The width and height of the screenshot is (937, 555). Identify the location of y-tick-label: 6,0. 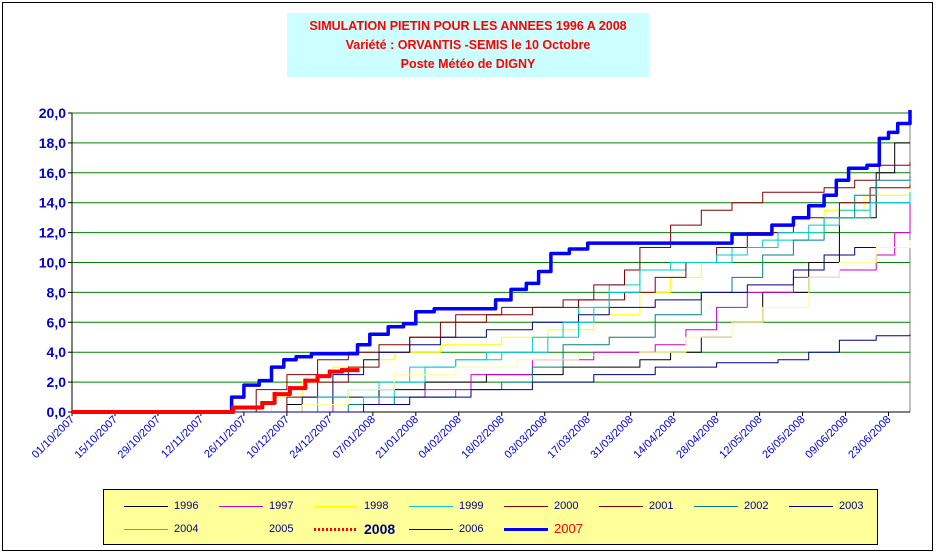
(57, 322).